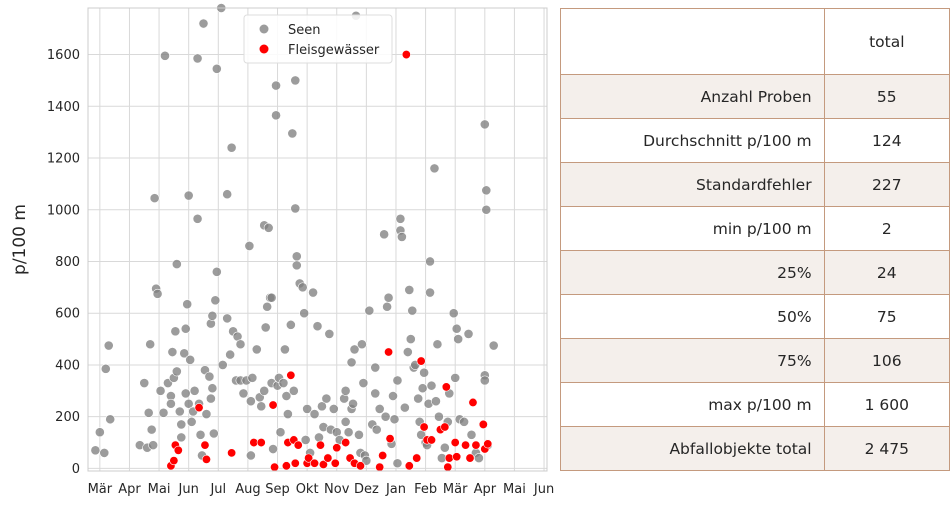 This screenshot has width=950, height=505. I want to click on table-row: 50% 75, so click(755, 316).